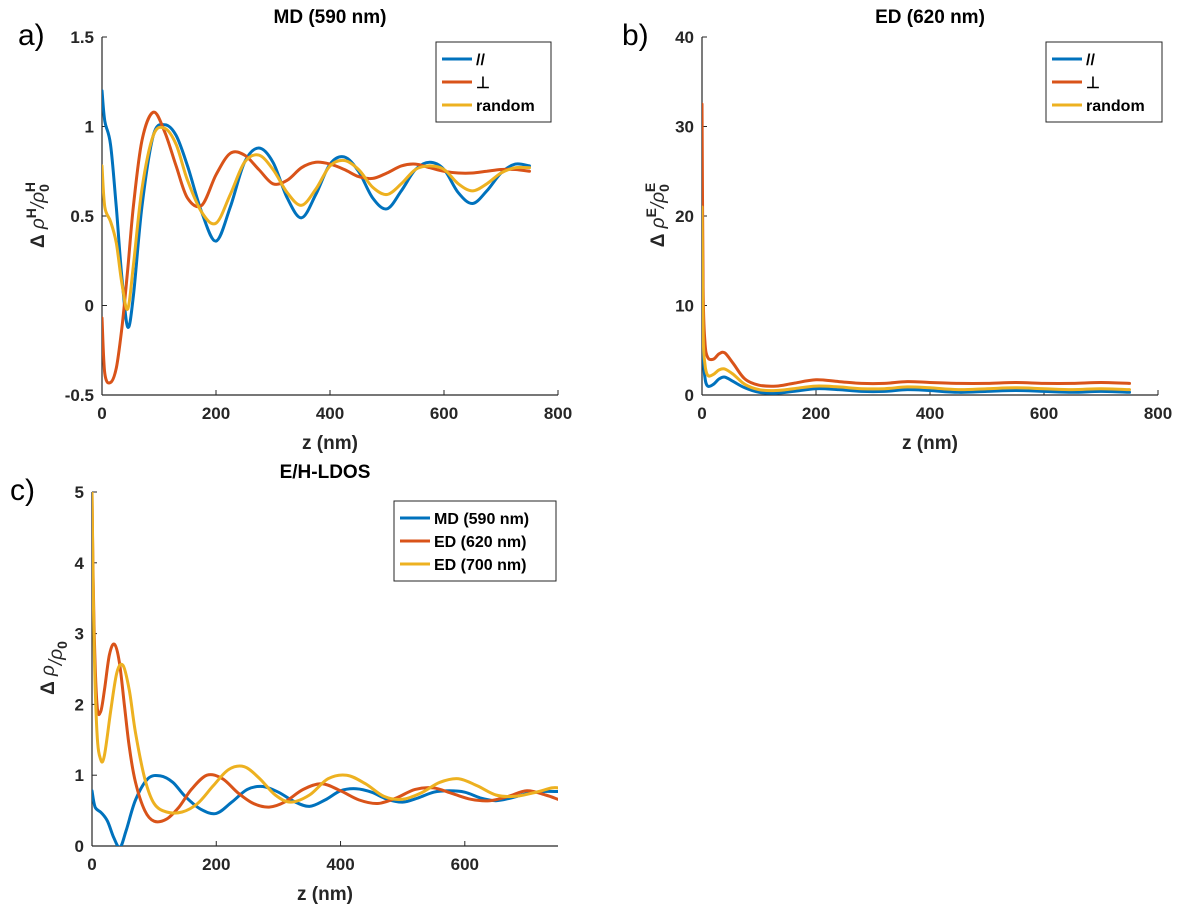  I want to click on y-tick-label: 2, so click(79, 704).